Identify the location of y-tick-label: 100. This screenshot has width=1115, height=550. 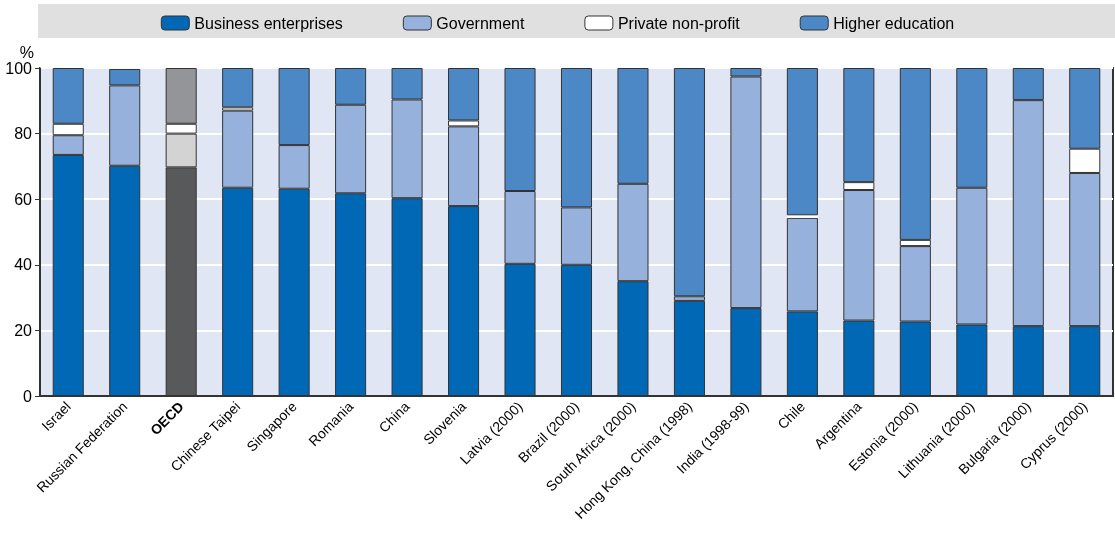
(19, 68).